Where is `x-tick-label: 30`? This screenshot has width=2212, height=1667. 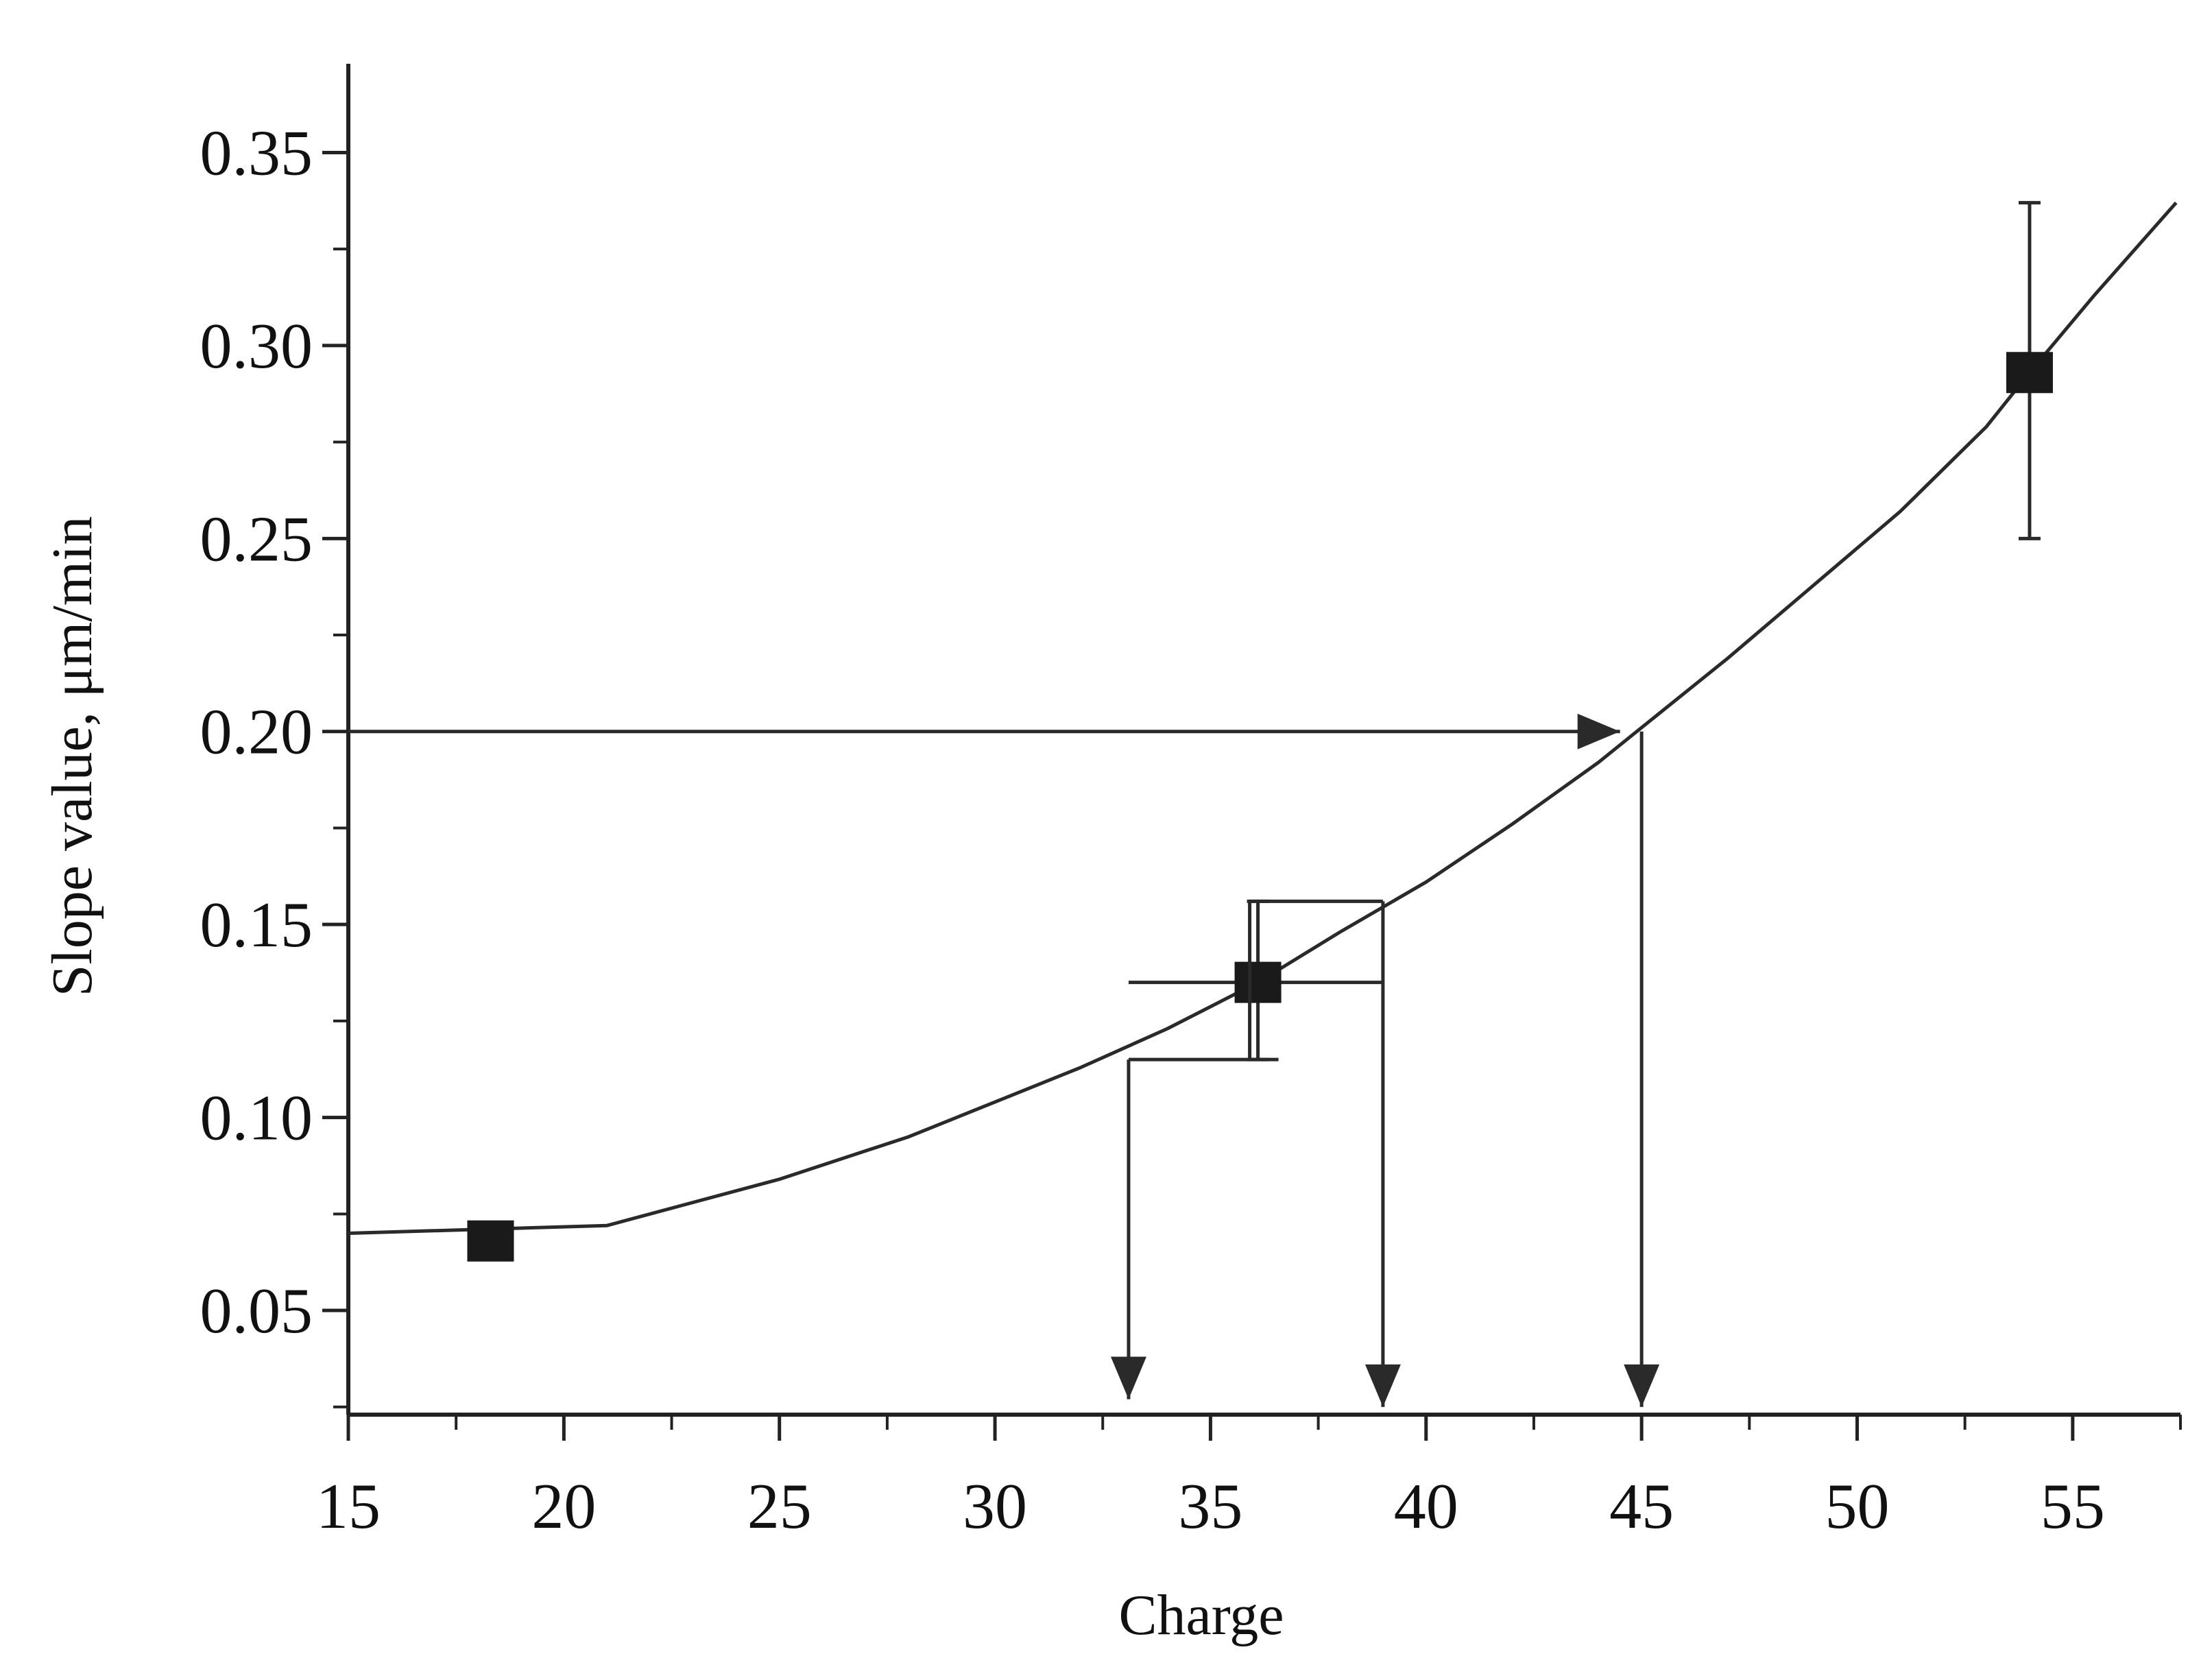
x-tick-label: 30 is located at coordinates (995, 1507).